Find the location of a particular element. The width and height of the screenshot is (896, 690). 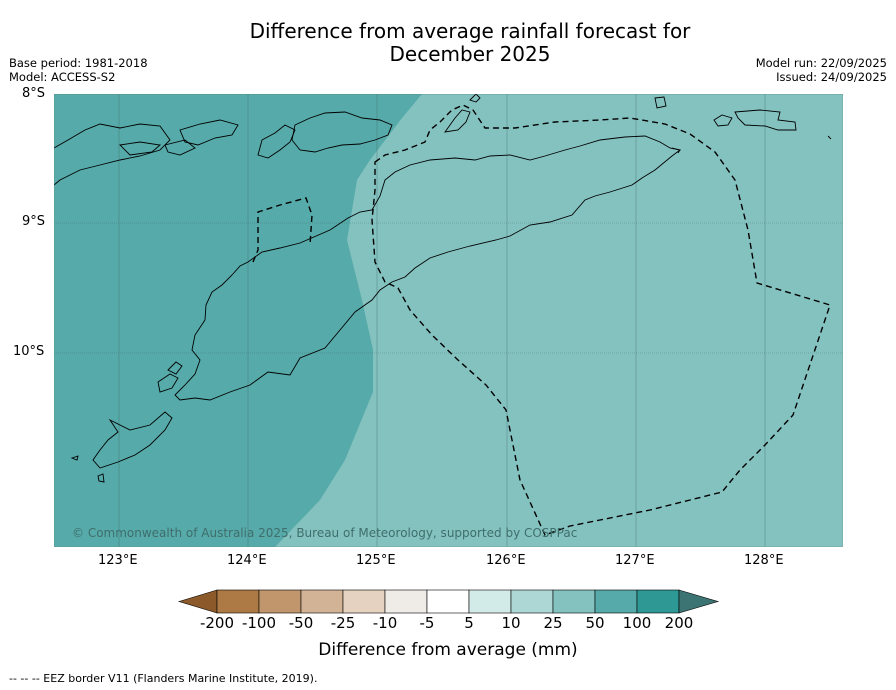

colorbar-tick-label: -50 is located at coordinates (301, 623).